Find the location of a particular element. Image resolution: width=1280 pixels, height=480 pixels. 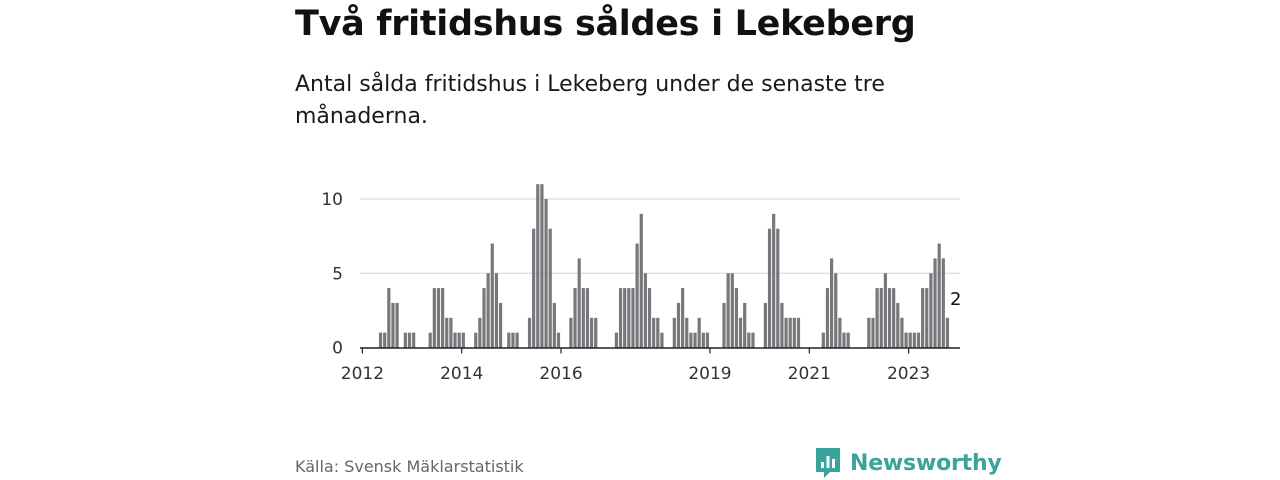

y-tick-label: 5 is located at coordinates (337, 274).